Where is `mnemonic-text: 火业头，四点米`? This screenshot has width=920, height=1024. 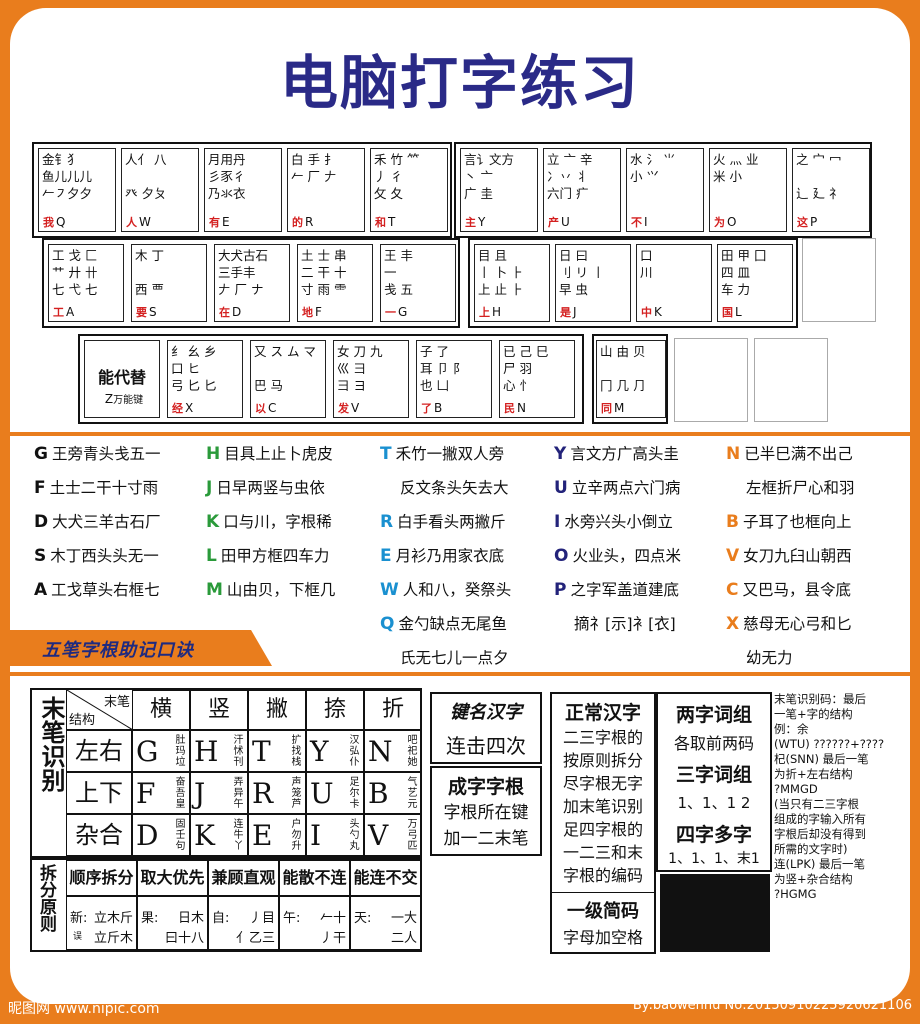 mnemonic-text: 火业头，四点米 is located at coordinates (626, 556).